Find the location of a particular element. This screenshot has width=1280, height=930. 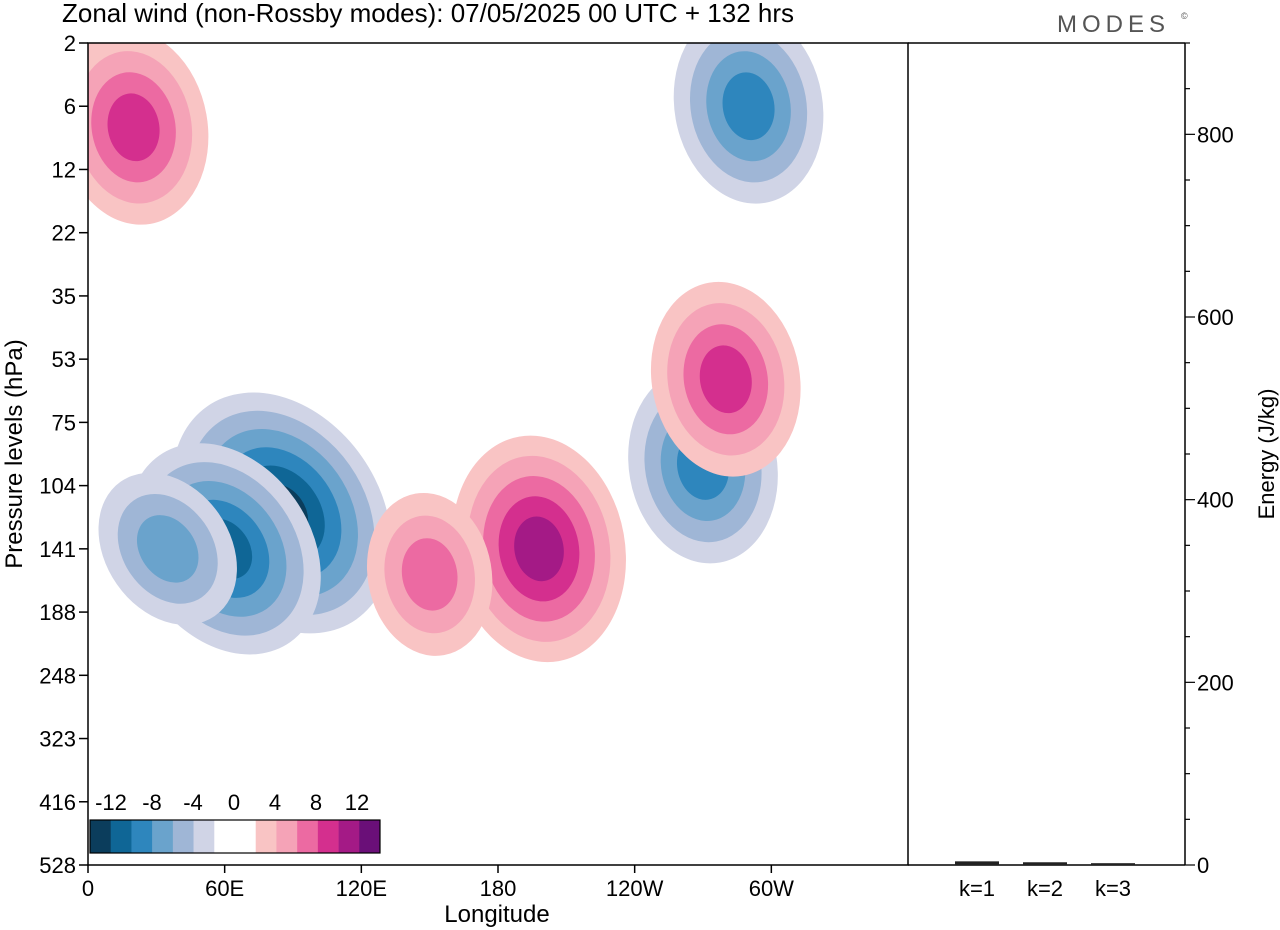

energy-axis-title: Energy (J/kg) is located at coordinates (1266, 454).